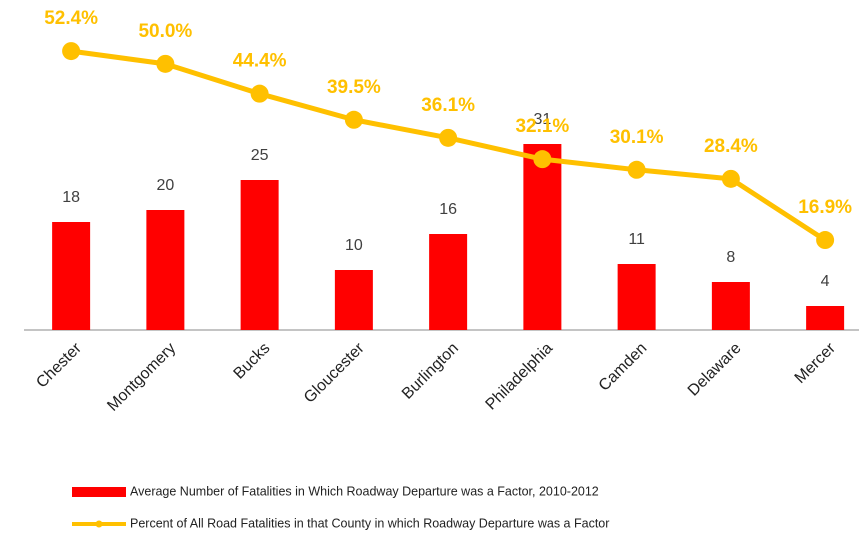  What do you see at coordinates (99, 524) in the screenshot?
I see `legend-swatch-marker` at bounding box center [99, 524].